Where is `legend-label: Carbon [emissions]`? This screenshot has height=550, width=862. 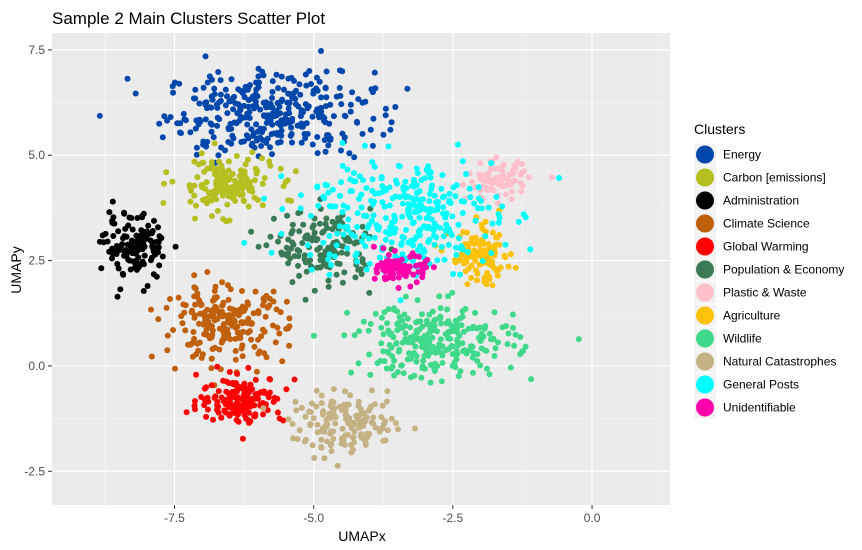 legend-label: Carbon [emissions] is located at coordinates (774, 178).